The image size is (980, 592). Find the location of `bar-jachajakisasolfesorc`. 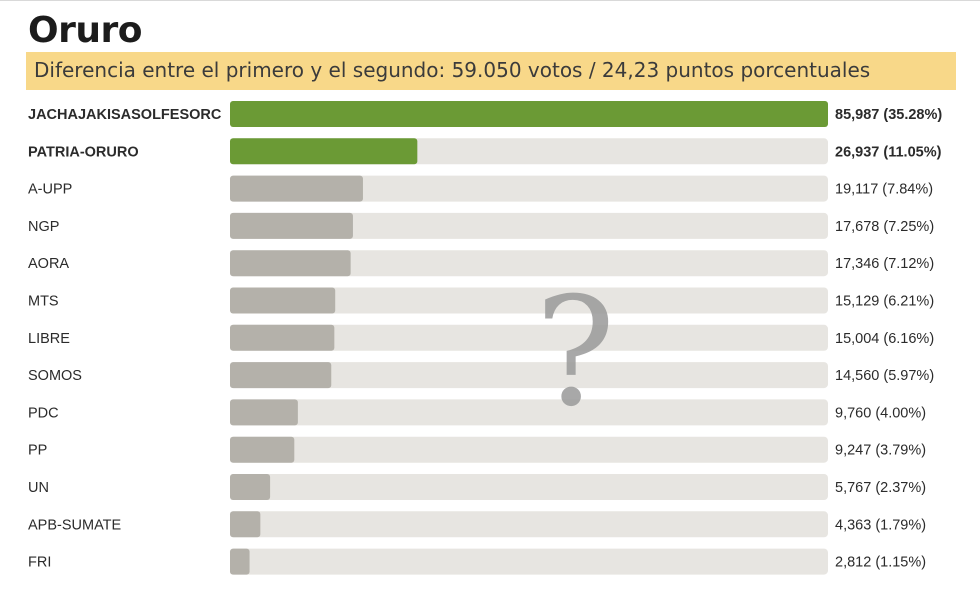

bar-jachajakisasolfesorc is located at coordinates (529, 114).